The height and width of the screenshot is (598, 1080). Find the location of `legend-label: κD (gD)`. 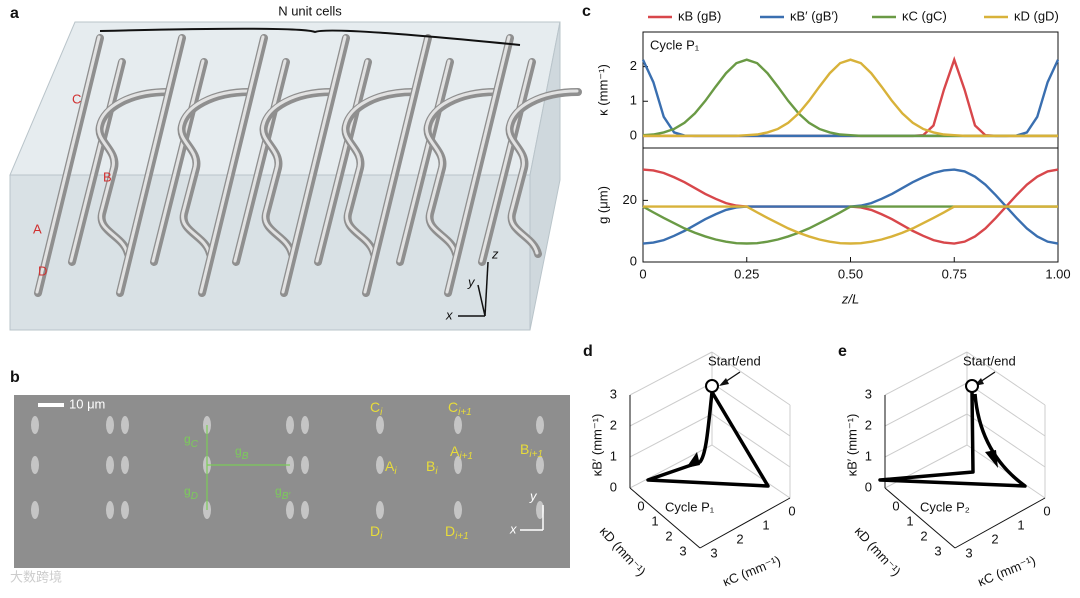

legend-label: κD (gD) is located at coordinates (1036, 15).